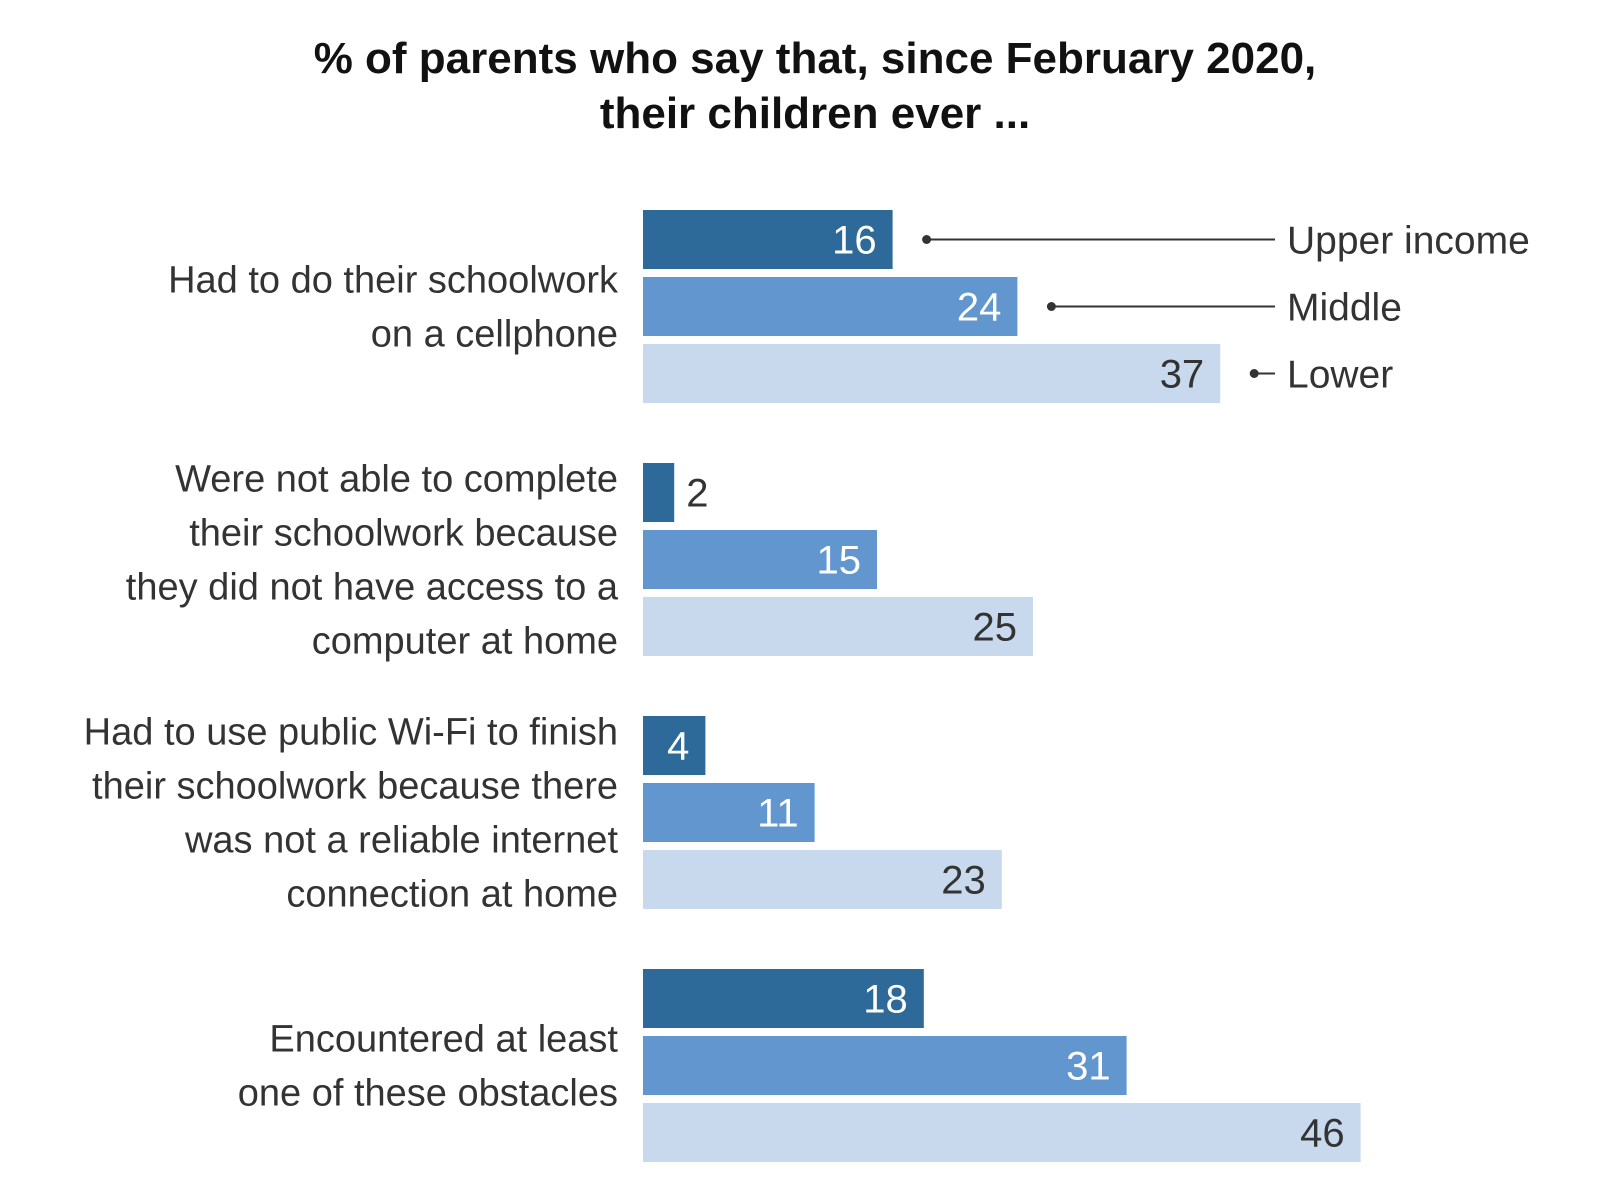 Image resolution: width=1600 pixels, height=1189 pixels. I want to click on legend-item: Upper income, so click(1226, 241).